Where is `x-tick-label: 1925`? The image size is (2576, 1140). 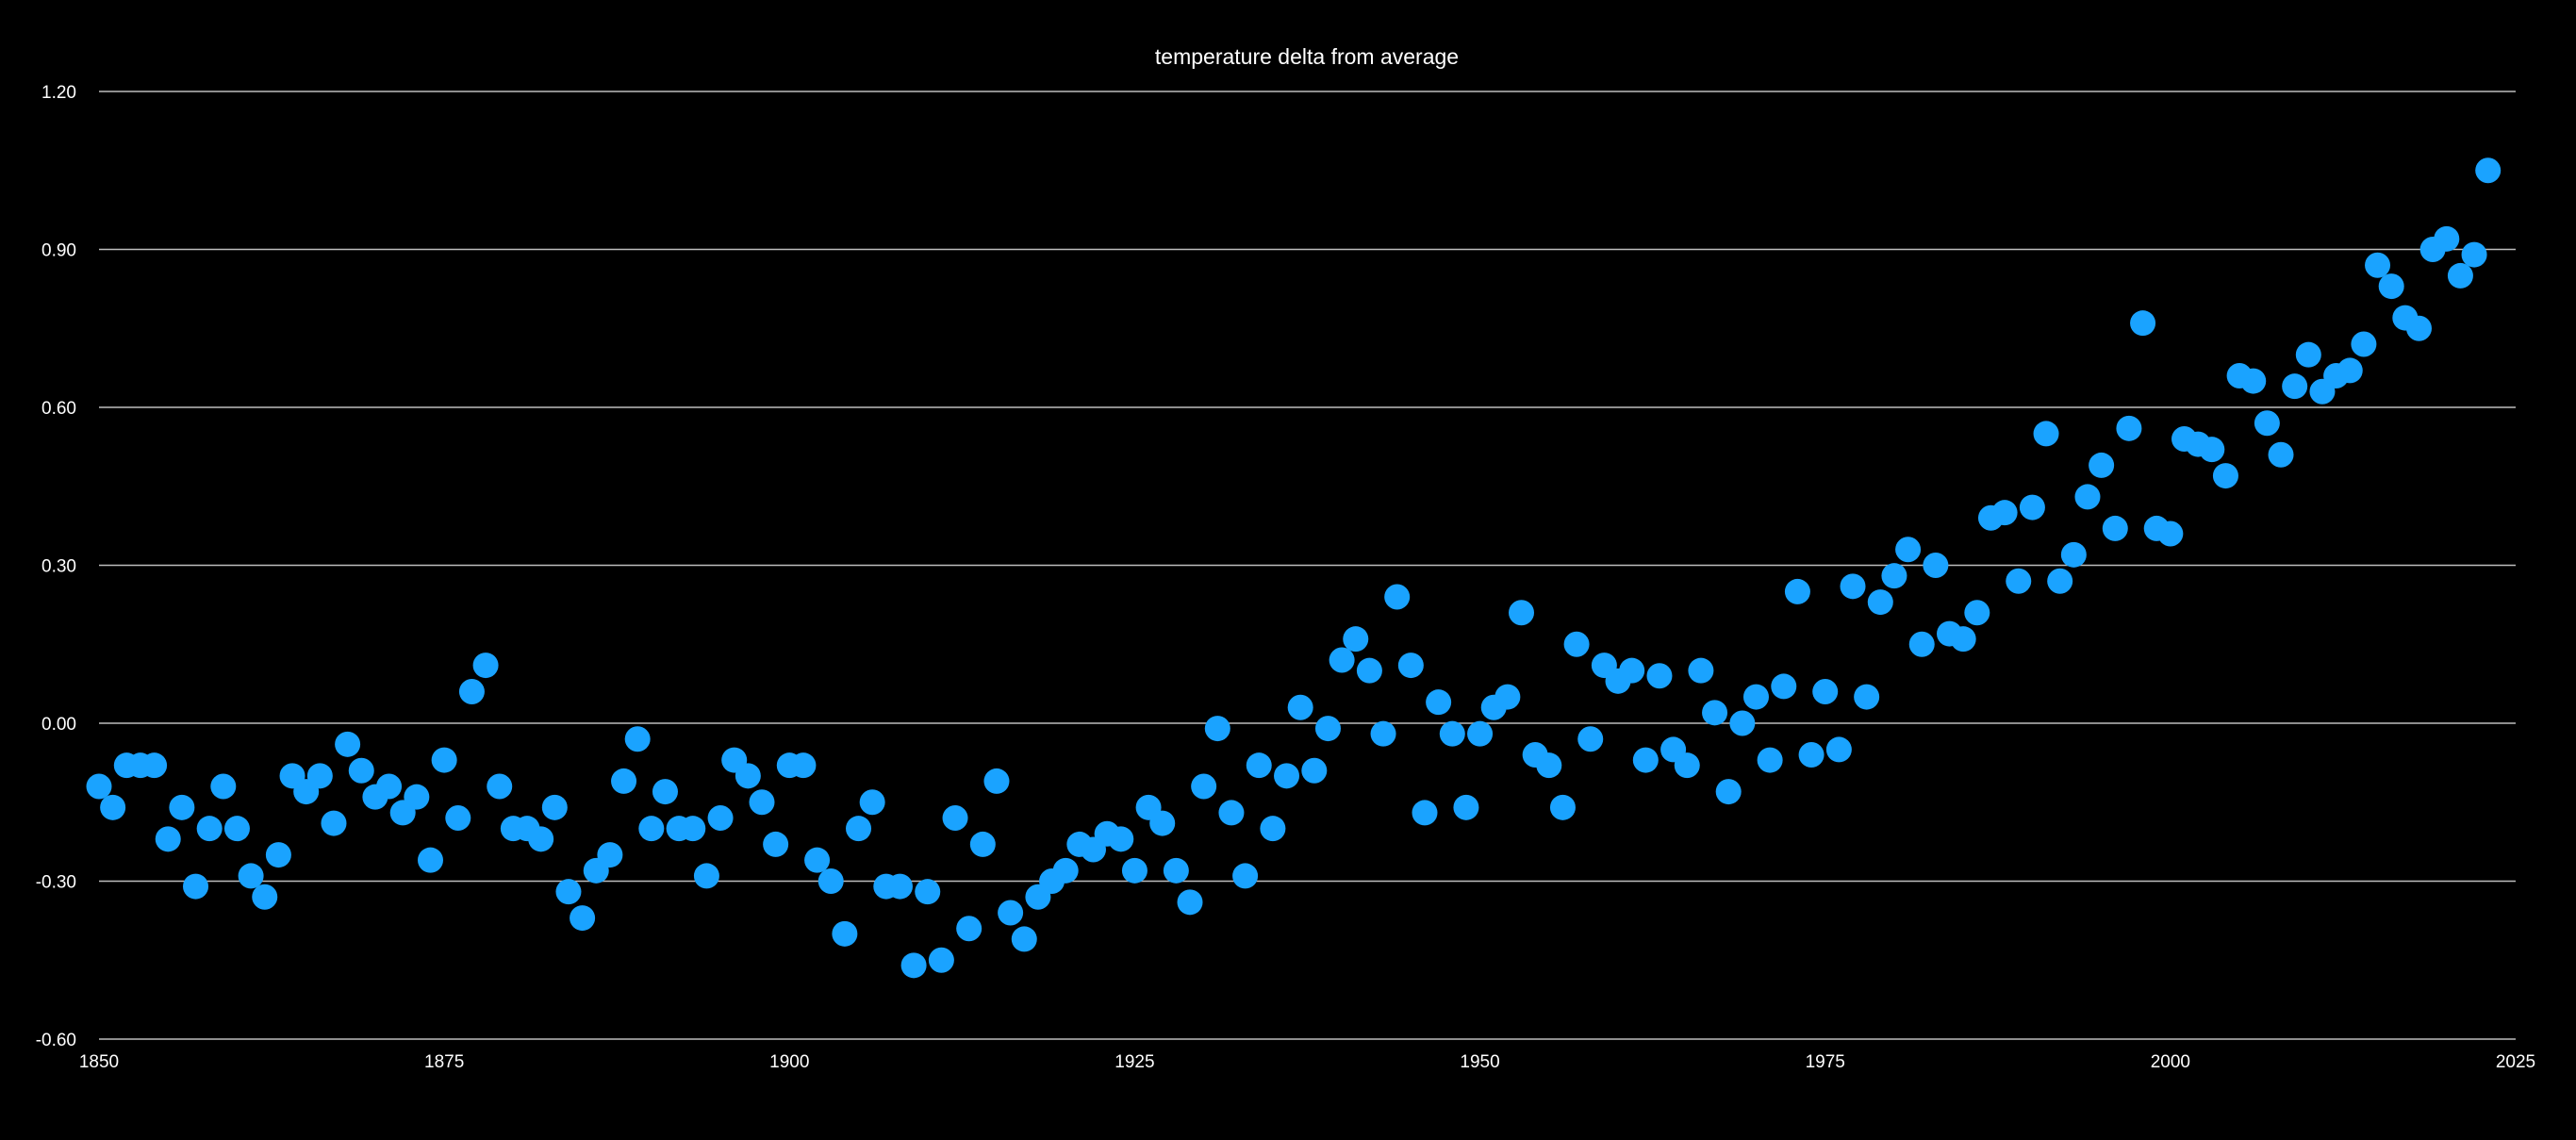 x-tick-label: 1925 is located at coordinates (1134, 1062).